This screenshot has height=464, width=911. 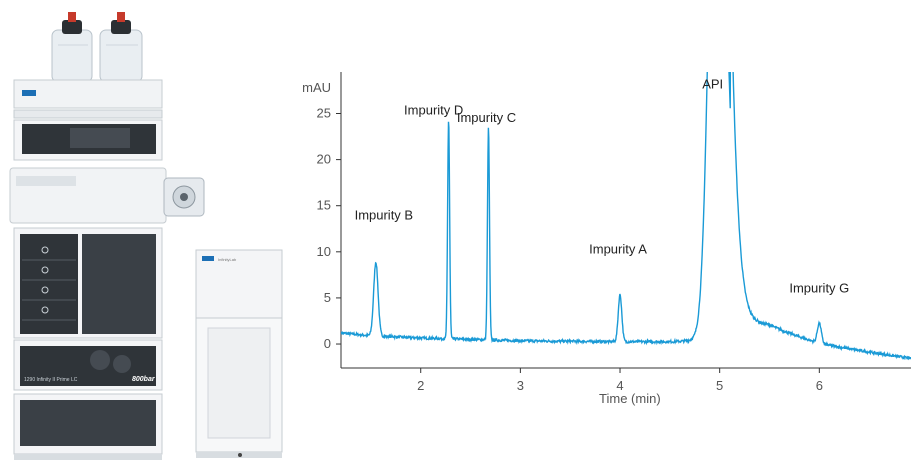 What do you see at coordinates (324, 205) in the screenshot?
I see `y-tick-label: 15` at bounding box center [324, 205].